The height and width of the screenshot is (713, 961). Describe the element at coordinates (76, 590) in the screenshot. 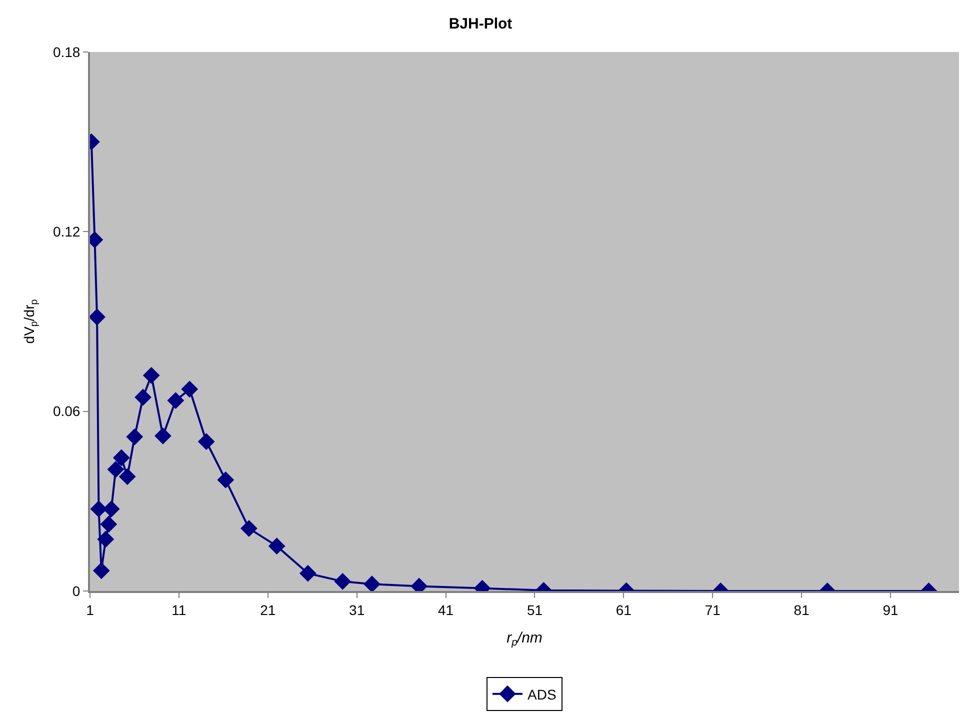

I see `y-tick-label: 0` at that location.